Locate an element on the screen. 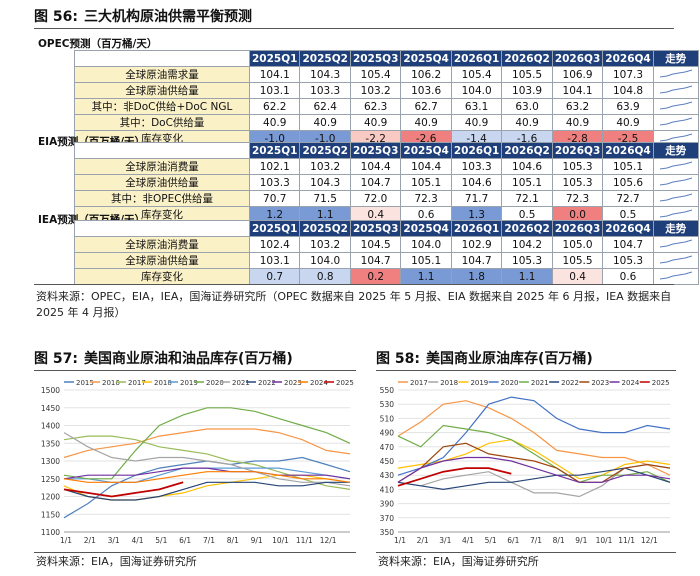 The image size is (700, 576). y-tick-label: 390 is located at coordinates (387, 504).